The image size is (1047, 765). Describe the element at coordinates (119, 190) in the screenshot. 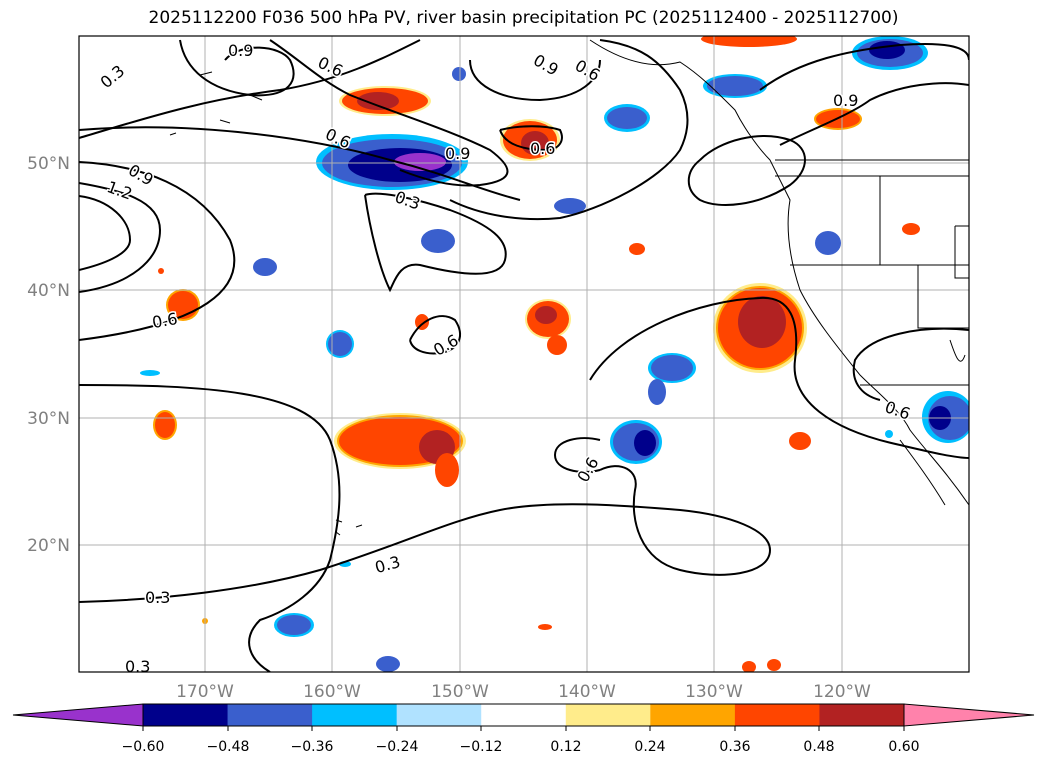

I see `contour-label: 1.2` at that location.